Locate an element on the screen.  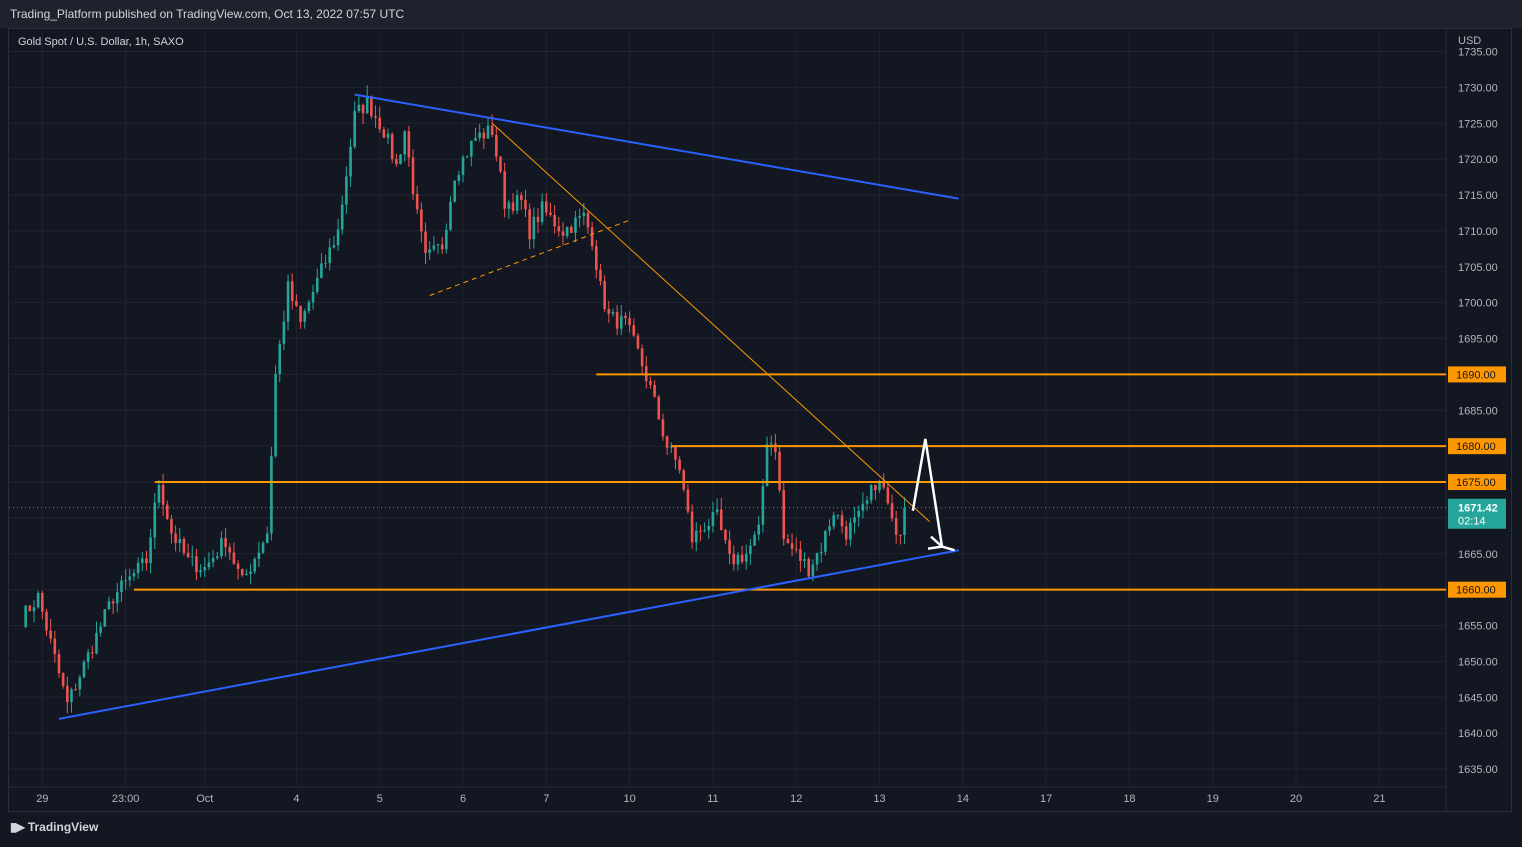
time-tick-label: 20 is located at coordinates (1296, 799).